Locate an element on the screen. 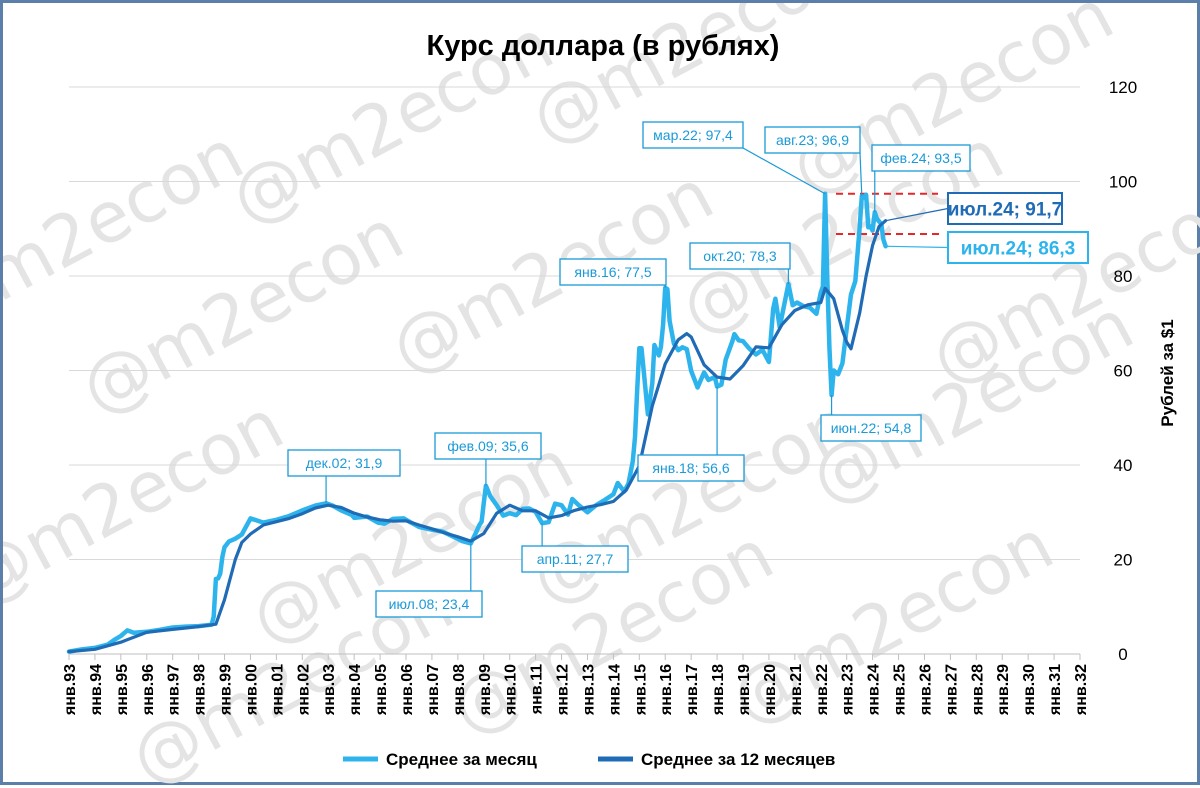 Image resolution: width=1200 pixels, height=788 pixels. annotation-label: фев.09; 35,6 is located at coordinates (487, 446).